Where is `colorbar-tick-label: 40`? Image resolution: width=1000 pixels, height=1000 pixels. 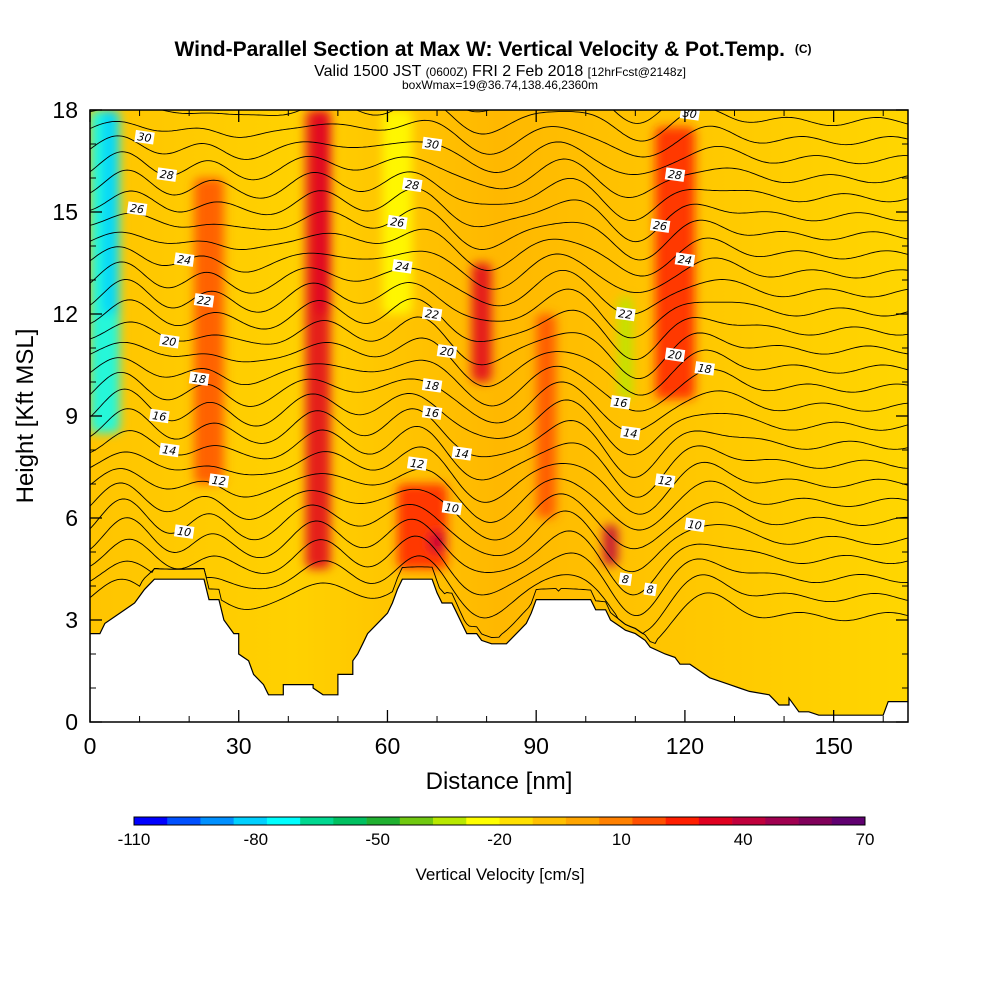 colorbar-tick-label: 40 is located at coordinates (743, 839).